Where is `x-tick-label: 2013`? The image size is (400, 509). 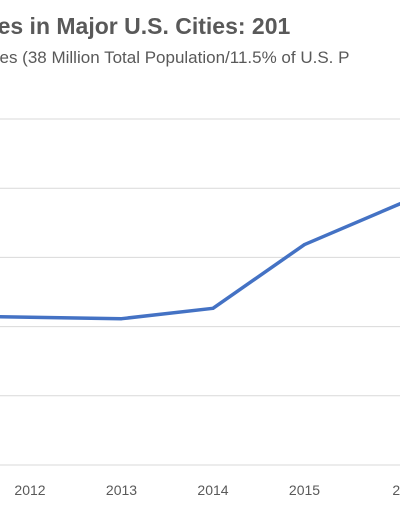 x-tick-label: 2013 is located at coordinates (121, 490).